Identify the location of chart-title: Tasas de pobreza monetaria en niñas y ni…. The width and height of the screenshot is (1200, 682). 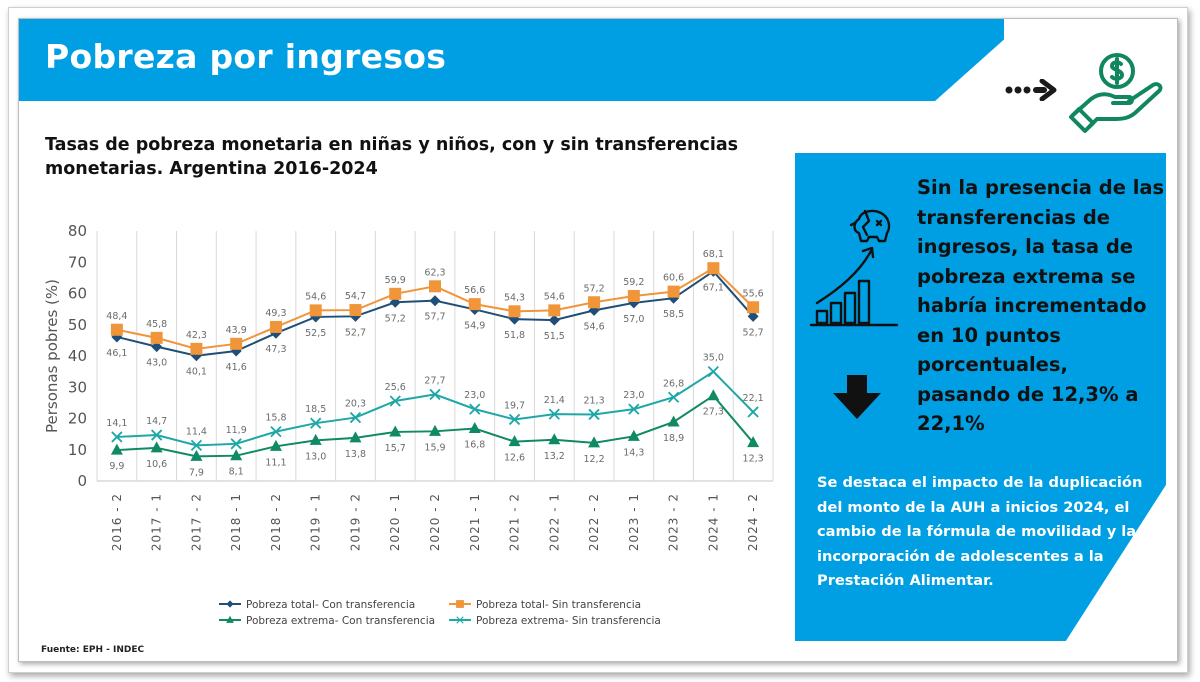
(392, 157).